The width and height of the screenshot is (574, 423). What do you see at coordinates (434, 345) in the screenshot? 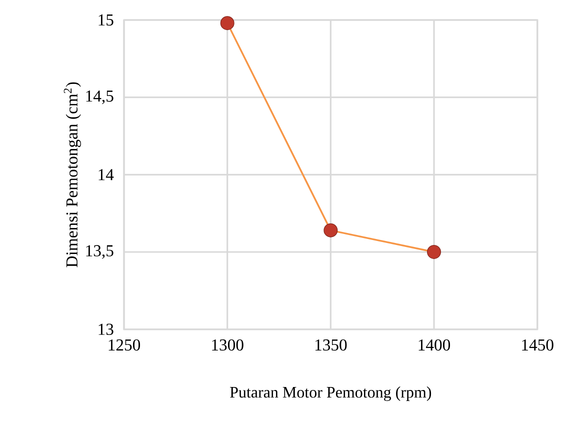
I see `x-tick-label: 1400` at bounding box center [434, 345].